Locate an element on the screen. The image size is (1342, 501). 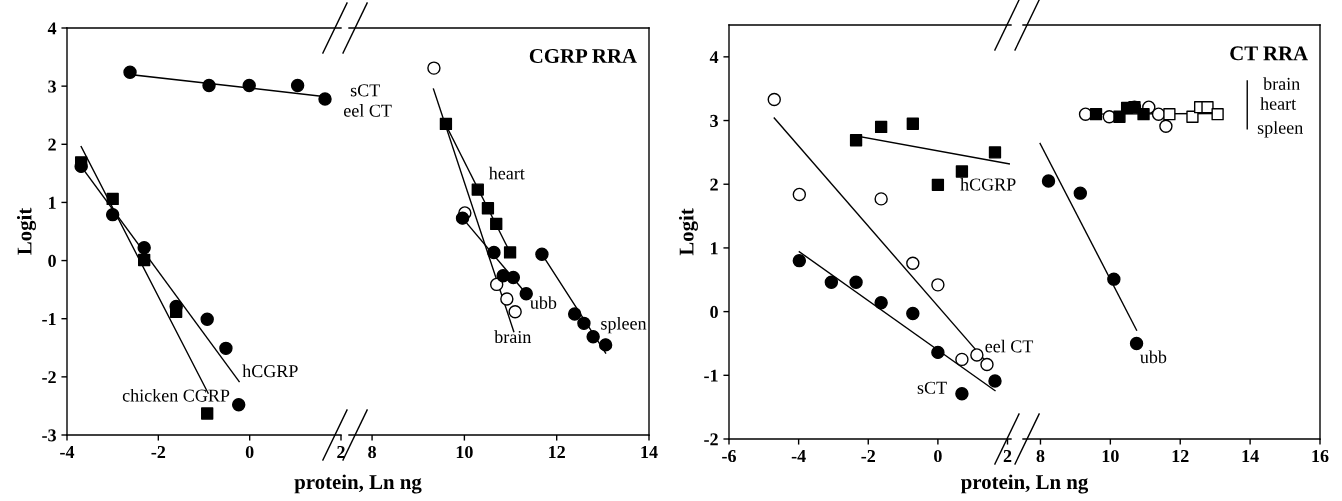
text: CT RRA is located at coordinates (1269, 53).